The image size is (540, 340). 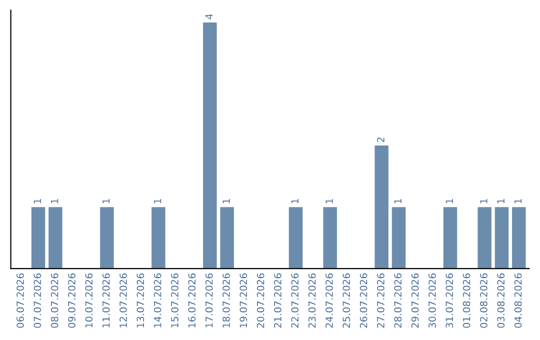 What do you see at coordinates (295, 300) in the screenshot?
I see `x-tick-label: 22.07.2026` at bounding box center [295, 300].